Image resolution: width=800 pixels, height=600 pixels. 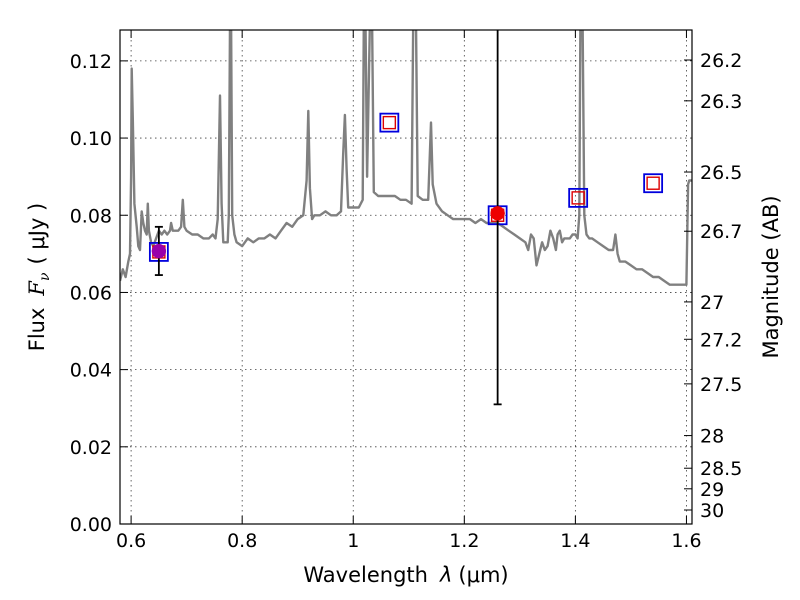 What do you see at coordinates (721, 385) in the screenshot?
I see `y2-tick-label: 27.5` at bounding box center [721, 385].